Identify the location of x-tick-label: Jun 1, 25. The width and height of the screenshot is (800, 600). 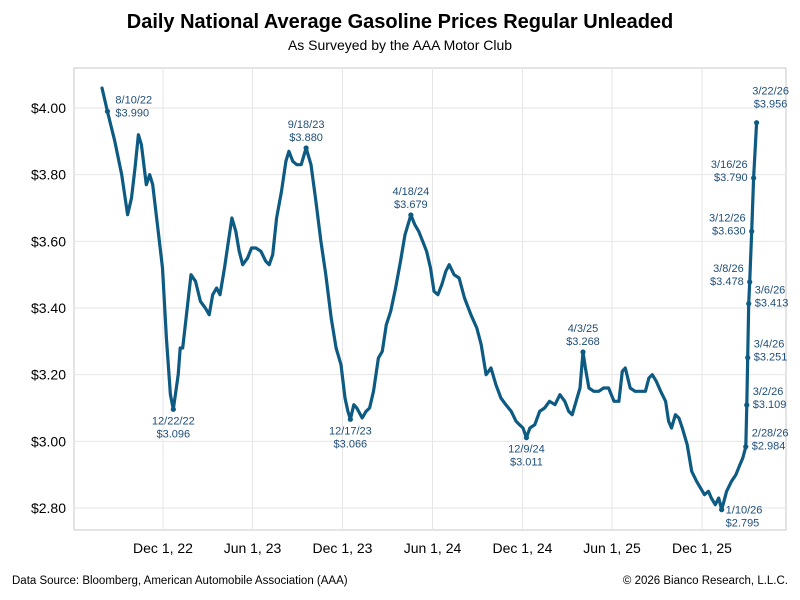
(612, 548).